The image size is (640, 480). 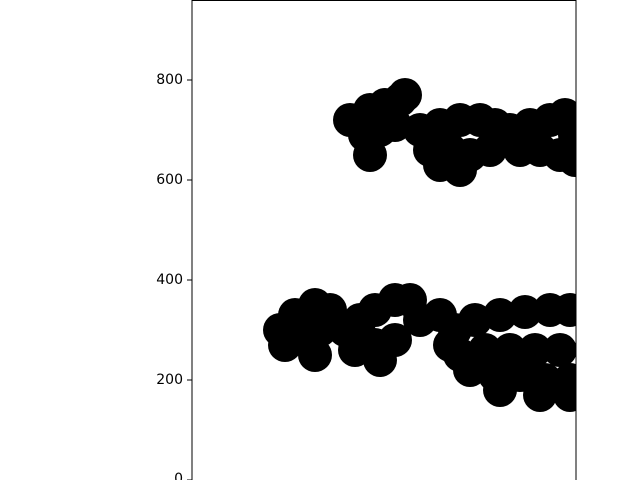 What do you see at coordinates (169, 380) in the screenshot?
I see `y-tick-label: 200` at bounding box center [169, 380].